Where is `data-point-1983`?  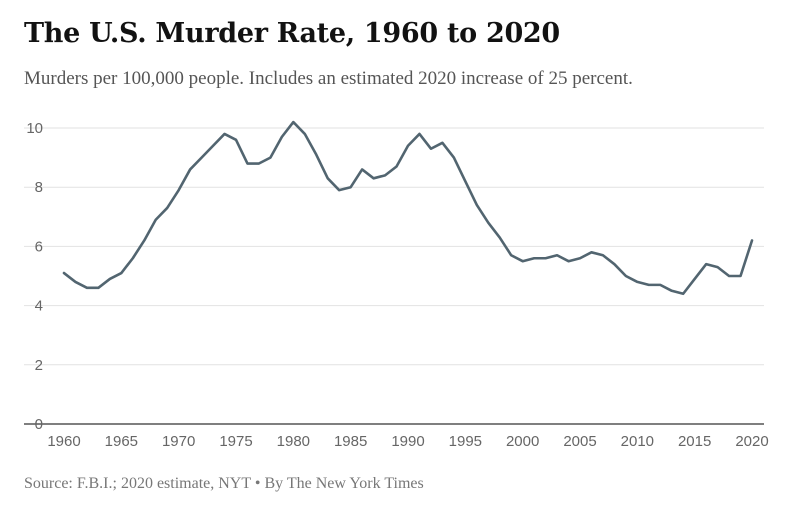 data-point-1983 is located at coordinates (328, 178).